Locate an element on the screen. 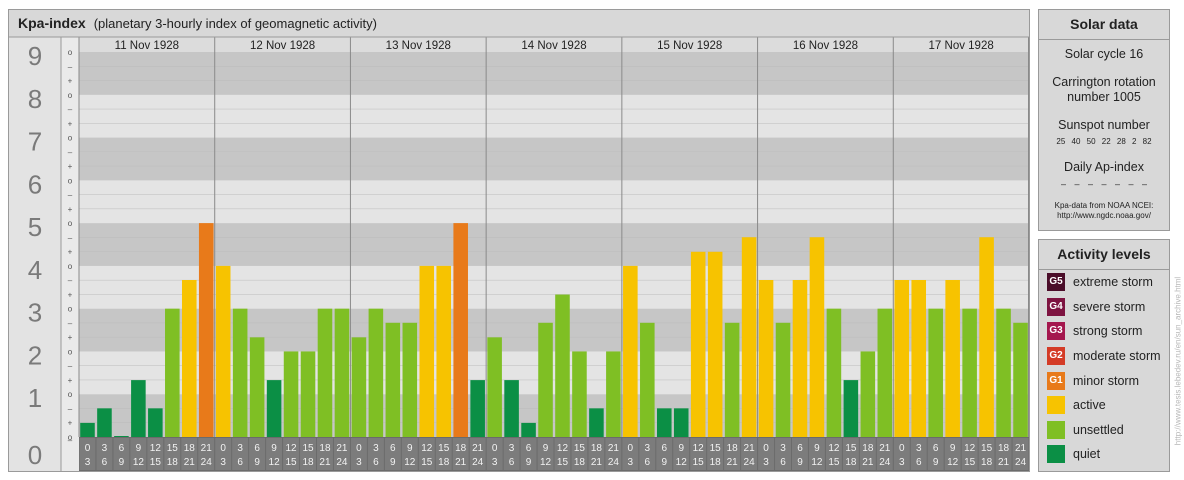  sunspot-label: Sunspot number is located at coordinates (1104, 125).